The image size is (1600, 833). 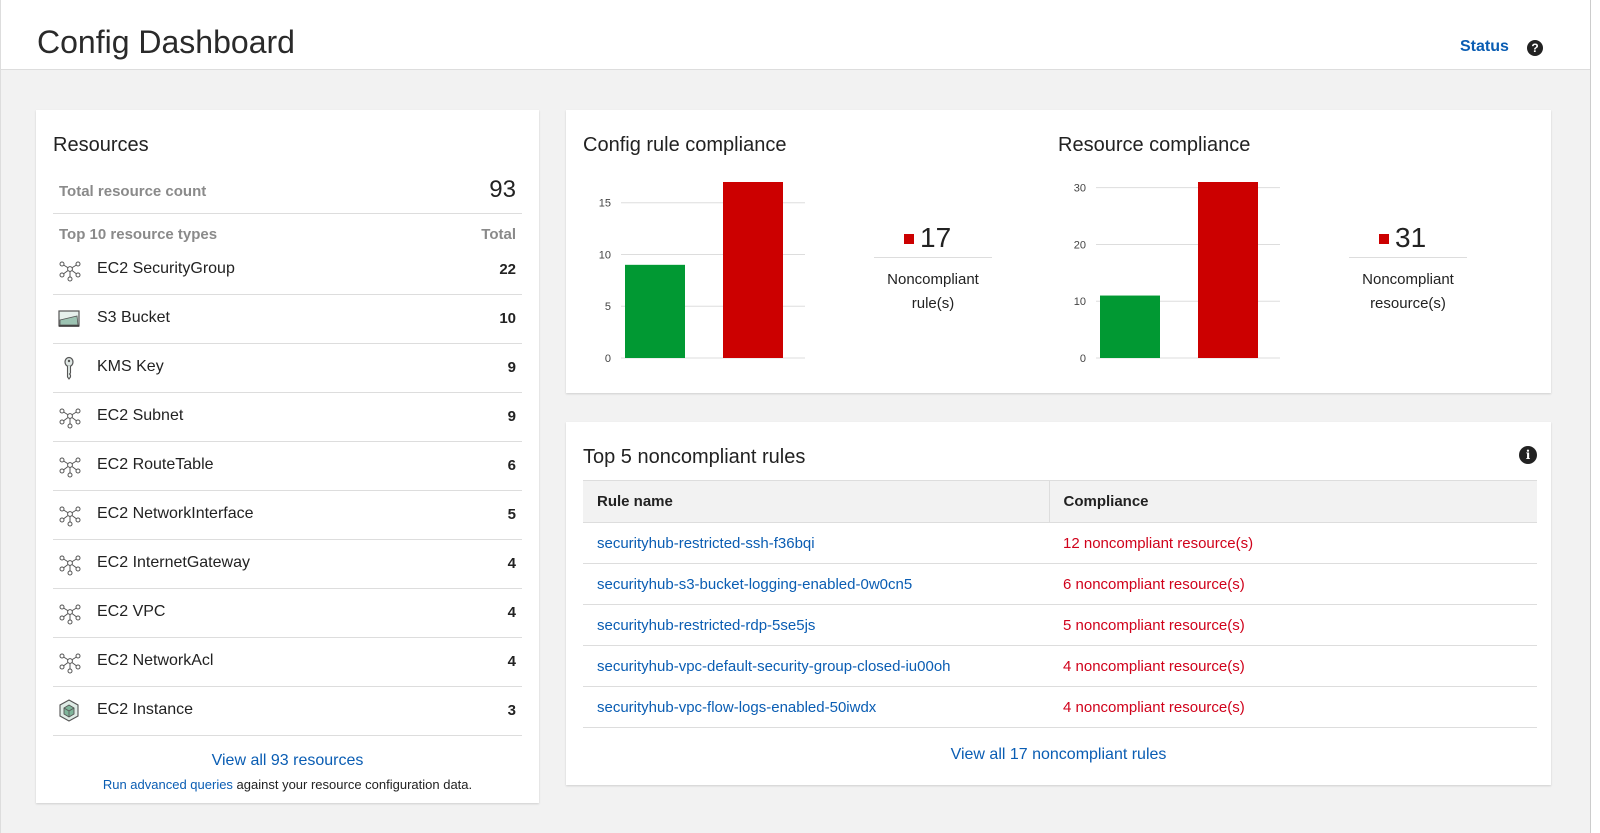 What do you see at coordinates (130, 366) in the screenshot?
I see `resource-type-name: KMS Key` at bounding box center [130, 366].